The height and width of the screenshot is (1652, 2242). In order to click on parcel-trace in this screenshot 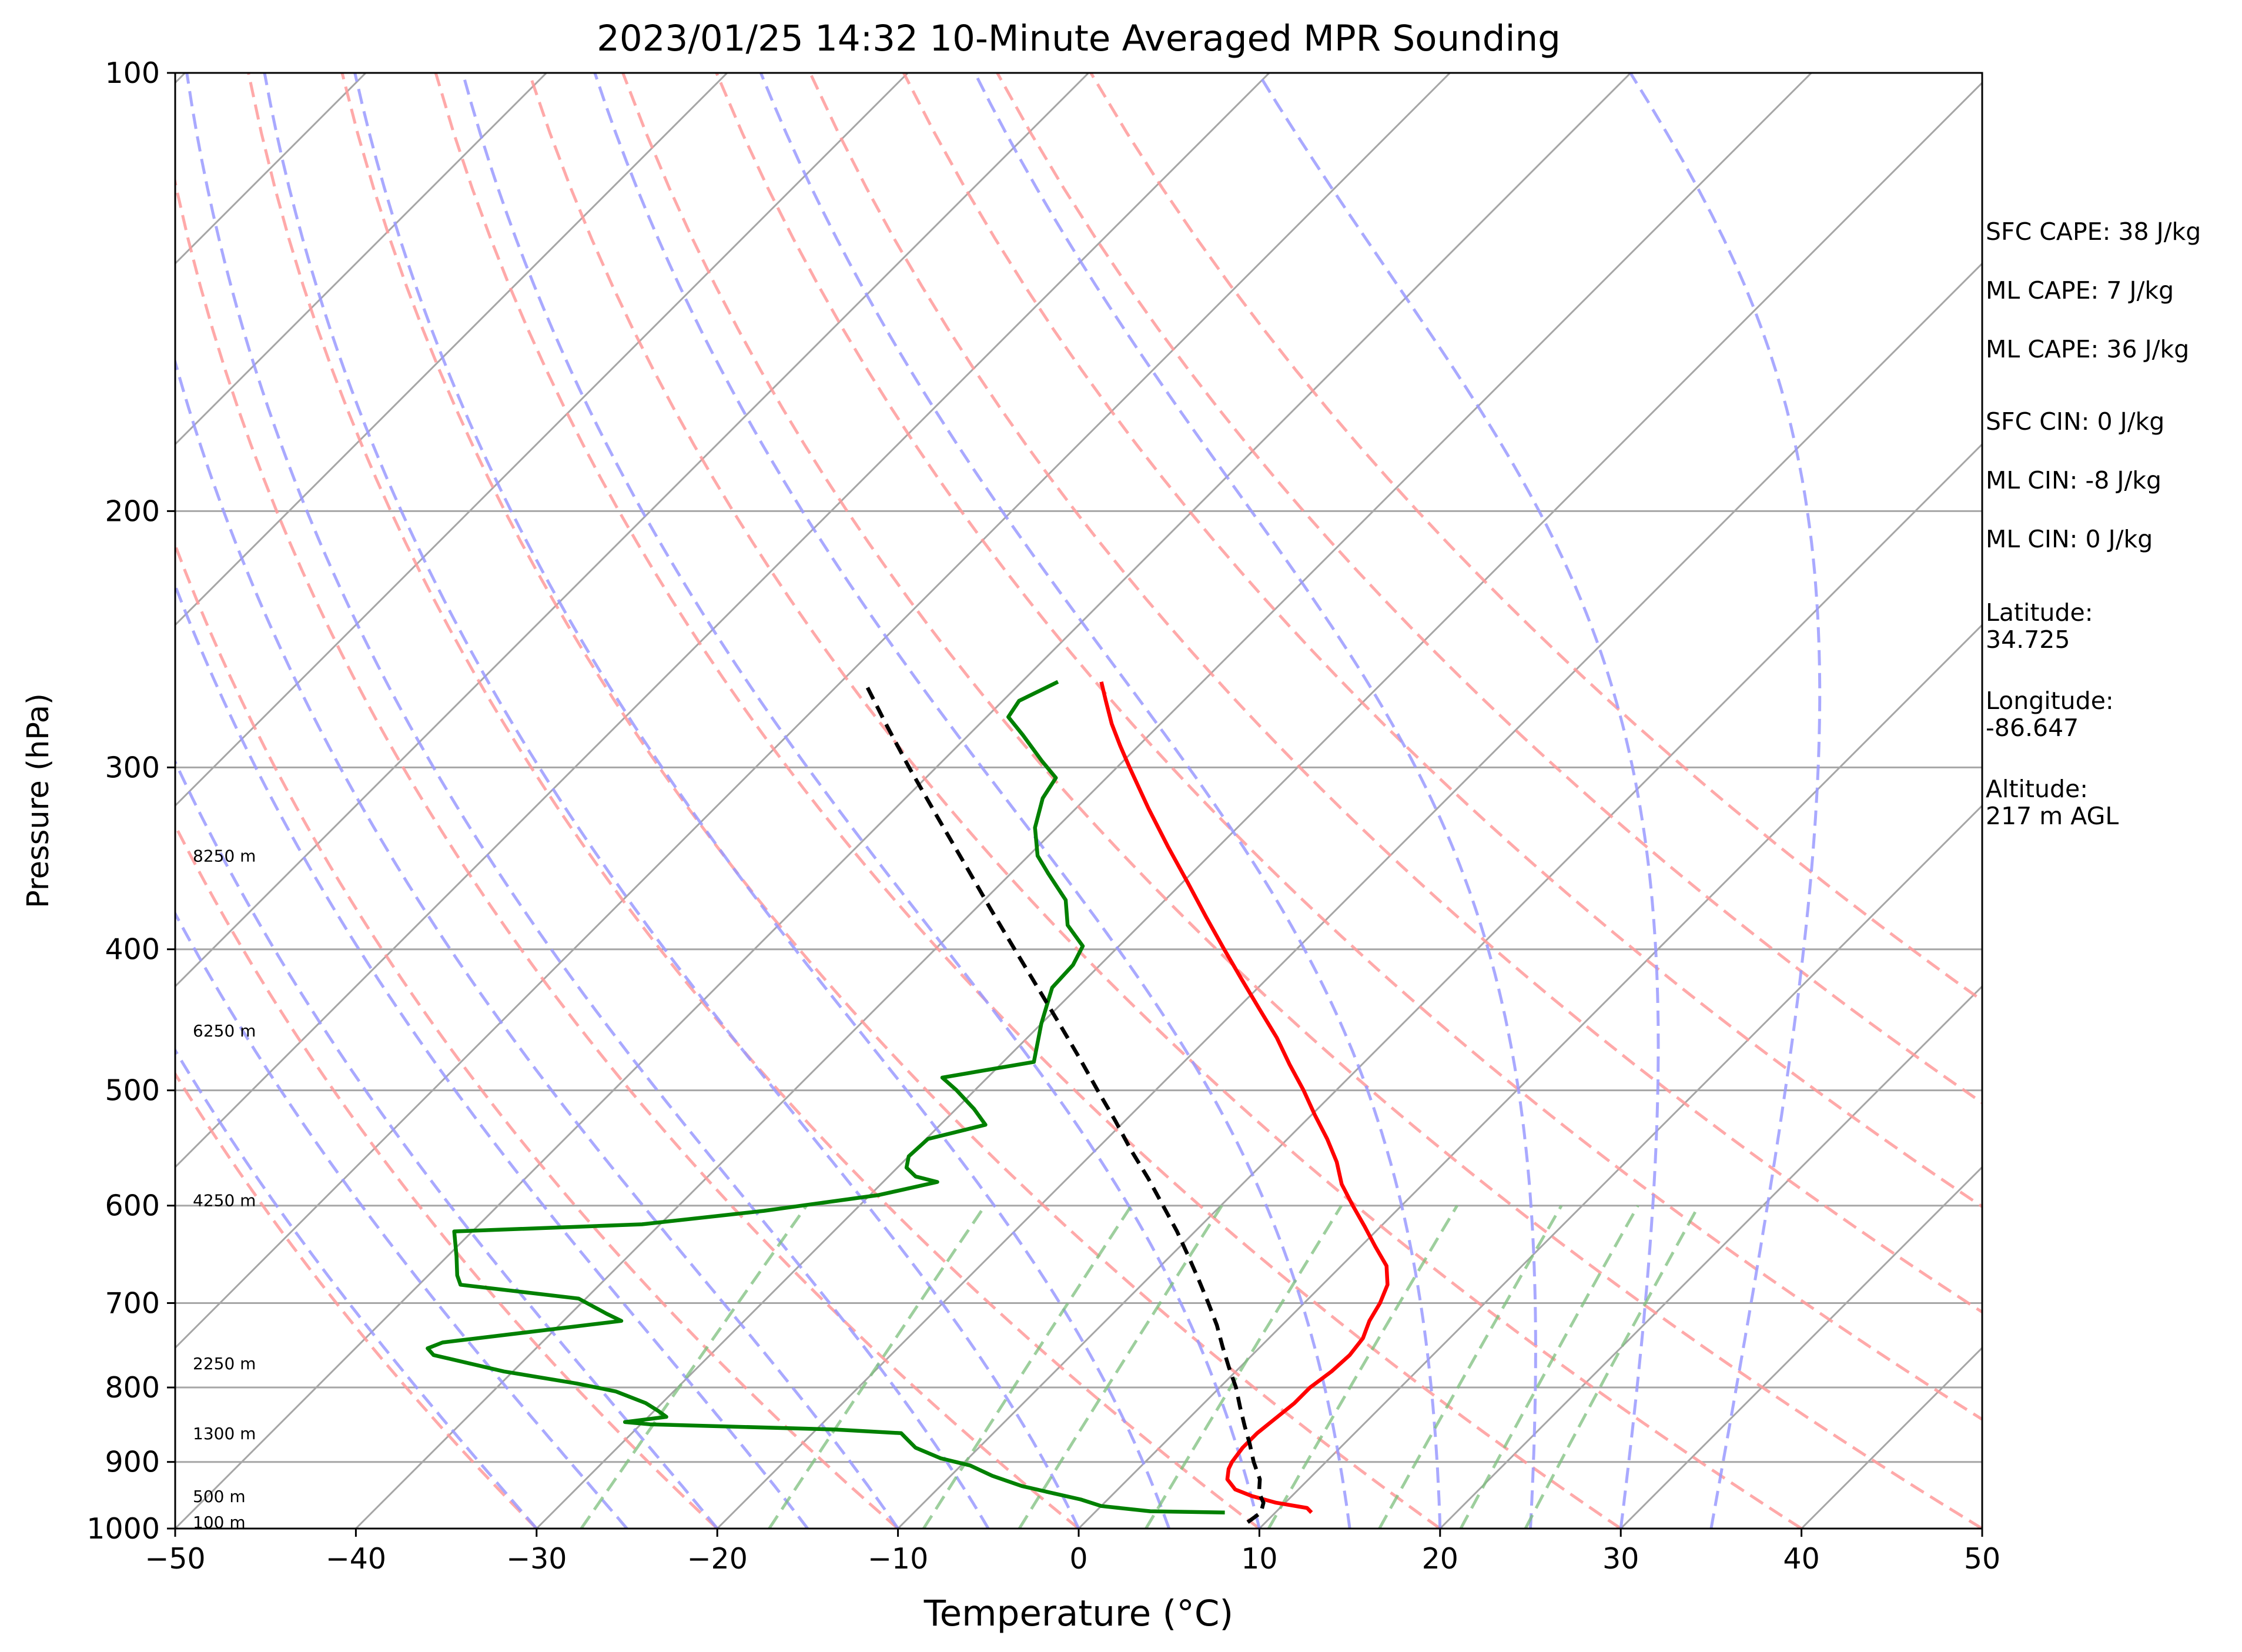, I will do `click(1064, 1103)`.